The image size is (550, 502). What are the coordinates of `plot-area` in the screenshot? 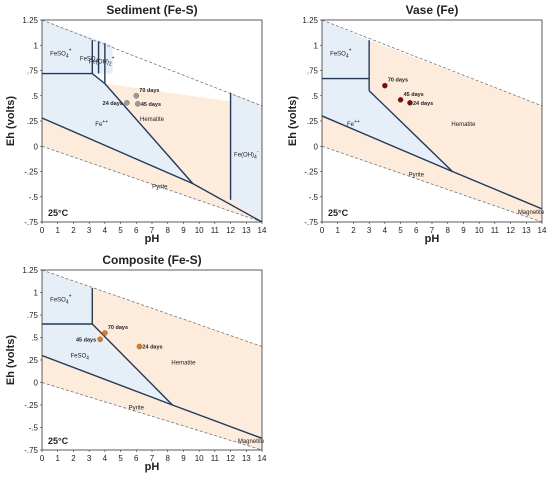 It's located at (152, 360).